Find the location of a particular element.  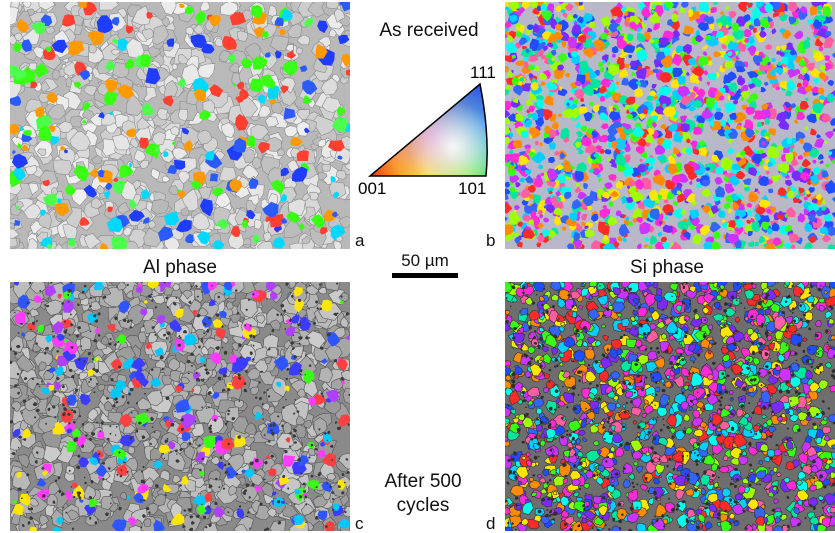

ipf-triangle: 111 001 101 is located at coordinates (427, 130).